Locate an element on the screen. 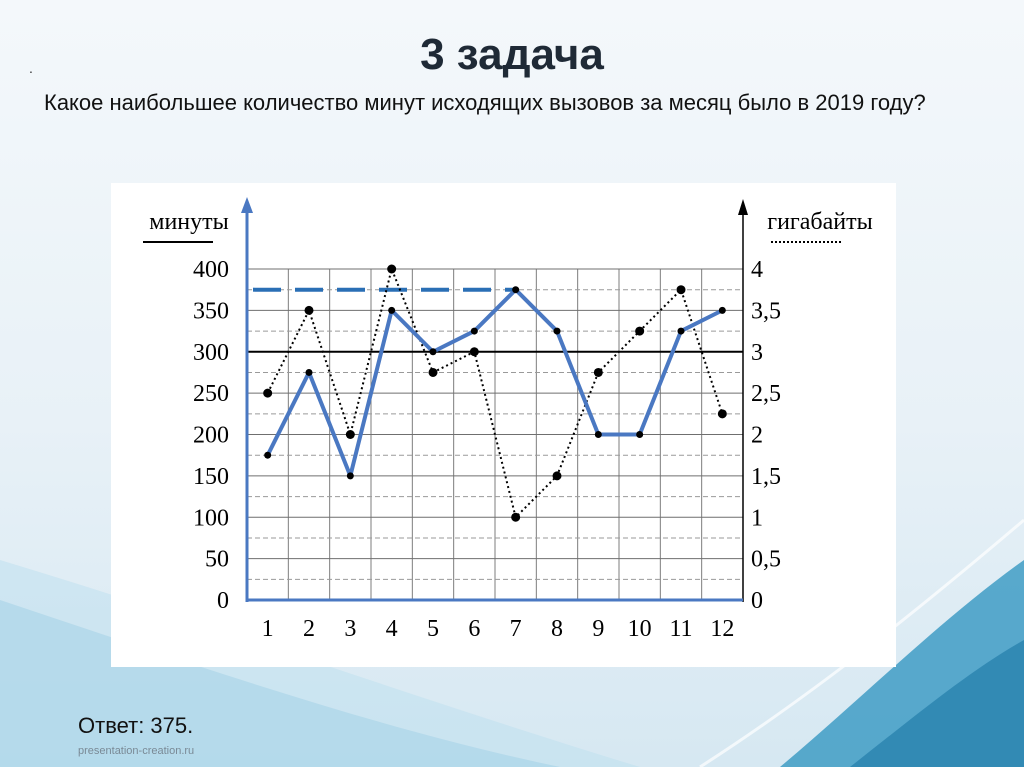 Image resolution: width=1024 pixels, height=767 pixels. x-tick-label: 2 is located at coordinates (309, 629).